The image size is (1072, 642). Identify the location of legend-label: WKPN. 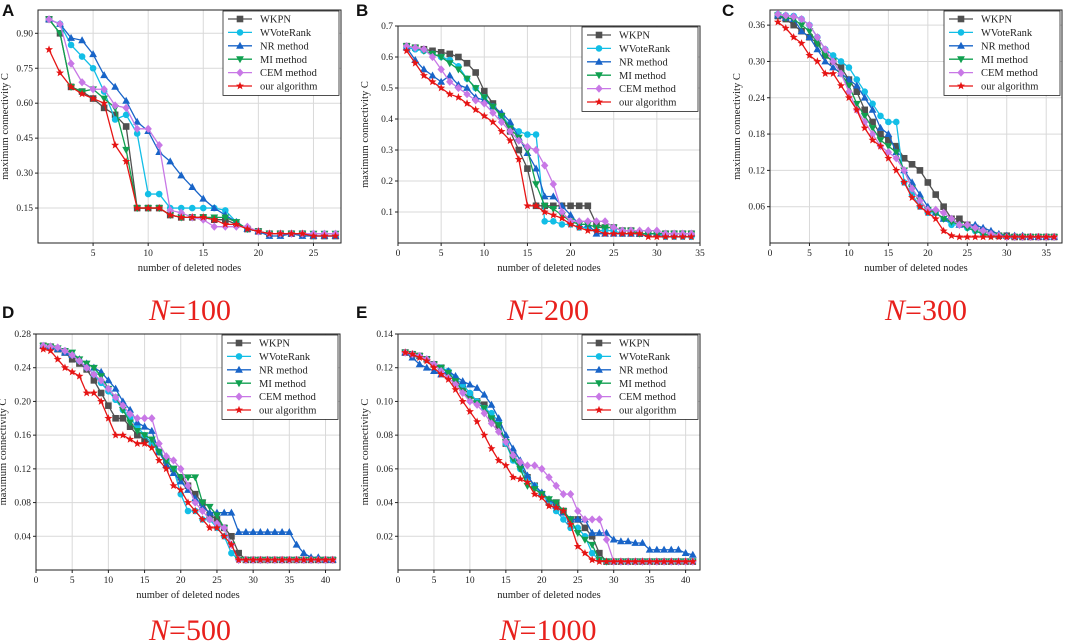
(634, 36).